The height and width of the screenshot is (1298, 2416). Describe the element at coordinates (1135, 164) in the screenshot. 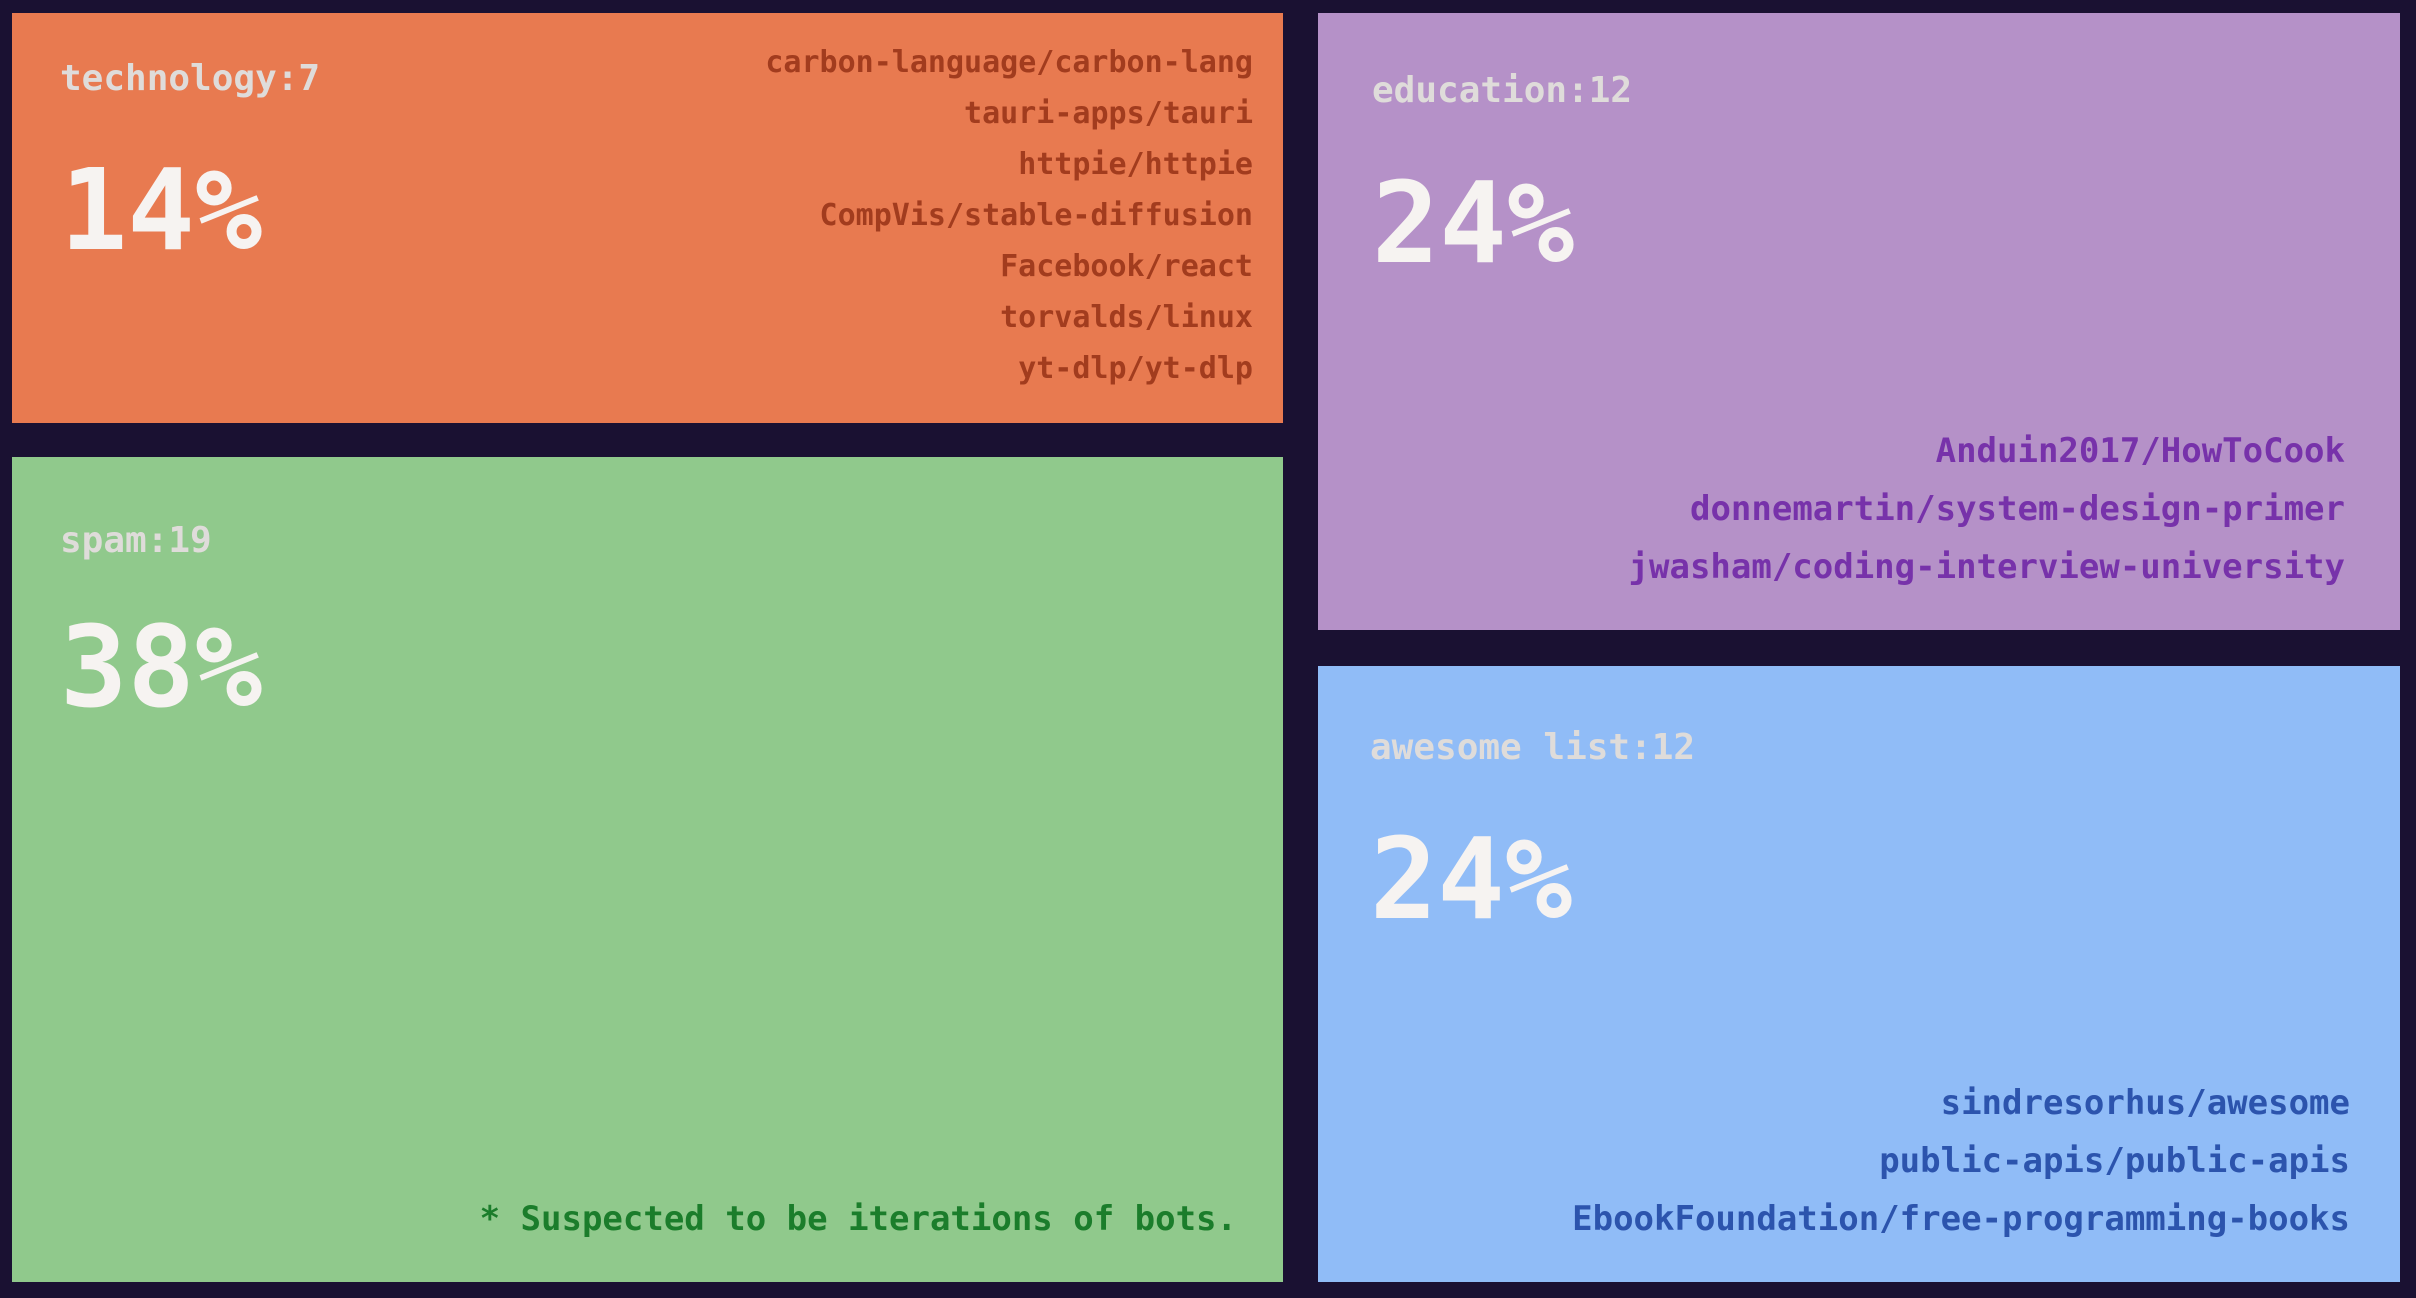

I see `repo-item: httpie/httpie` at that location.